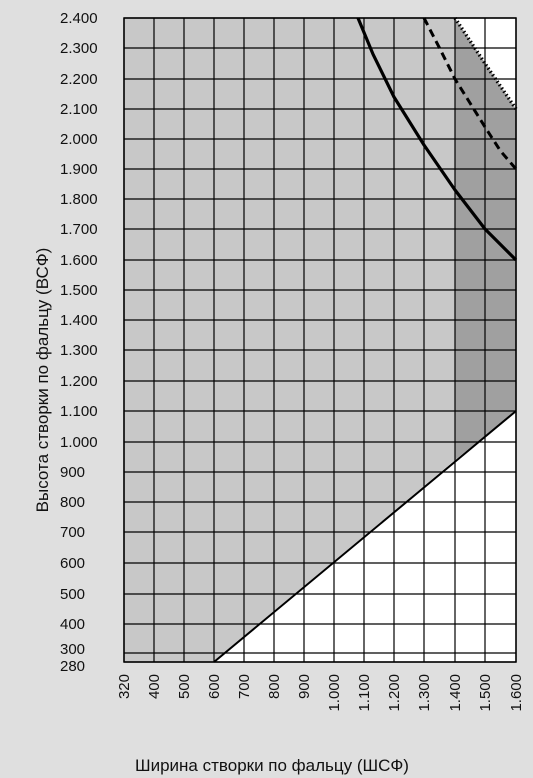 This screenshot has width=533, height=778. What do you see at coordinates (79, 320) in the screenshot?
I see `y-tick-label: 1.400` at bounding box center [79, 320].